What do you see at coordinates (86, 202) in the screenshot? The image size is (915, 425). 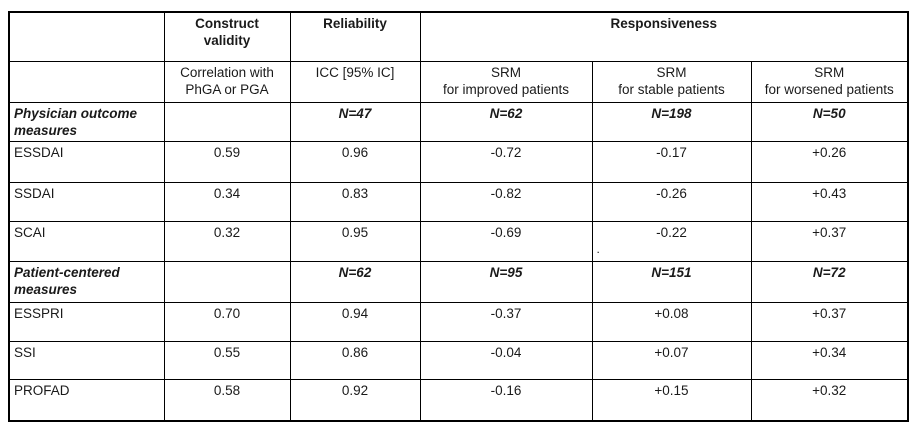 I see `row-label-cell: SSDAI` at bounding box center [86, 202].